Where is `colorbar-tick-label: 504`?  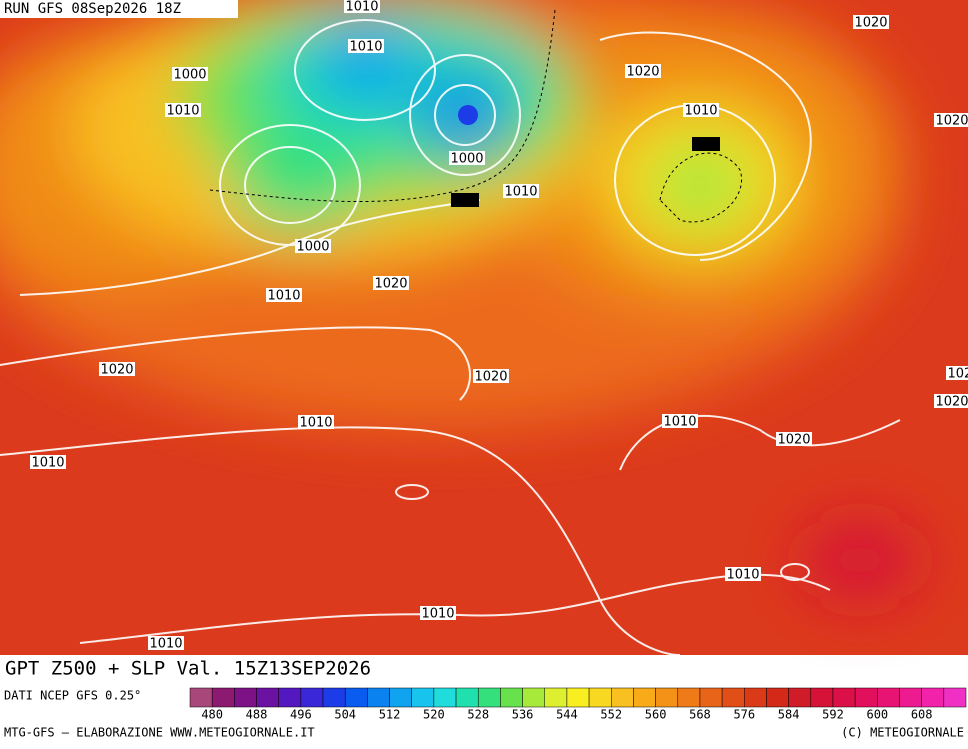 colorbar-tick-label: 504 is located at coordinates (345, 715).